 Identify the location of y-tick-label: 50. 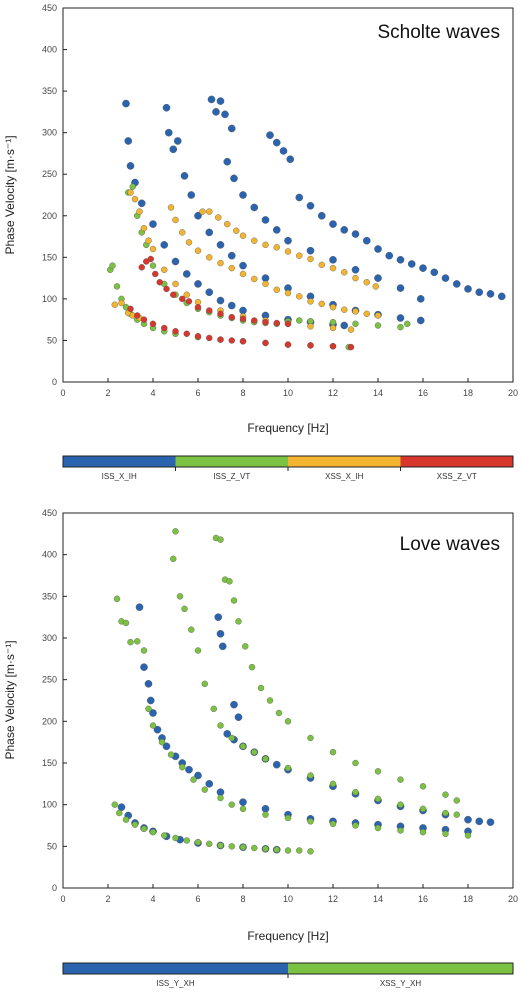
(52, 340).